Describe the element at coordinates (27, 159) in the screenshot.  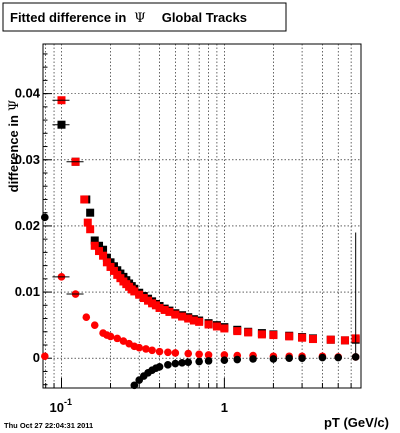
I see `y-tick-label: 0.03` at that location.